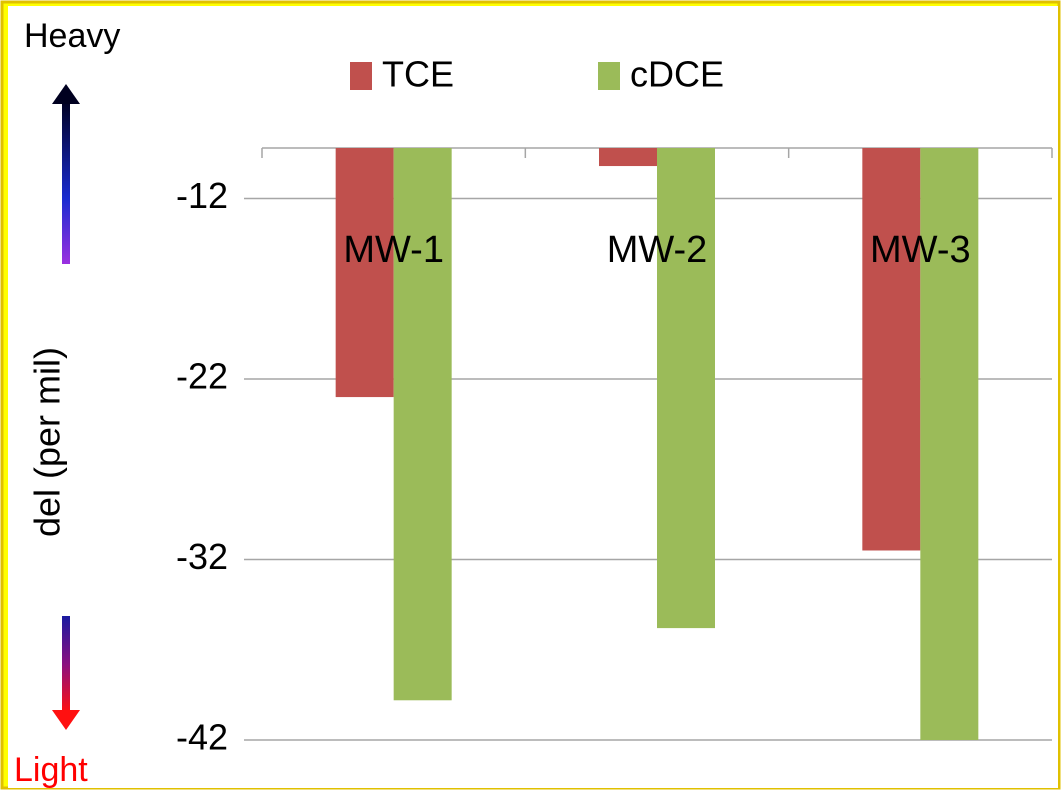 Image resolution: width=1061 pixels, height=790 pixels. I want to click on annotation: Heavy, so click(72, 36).